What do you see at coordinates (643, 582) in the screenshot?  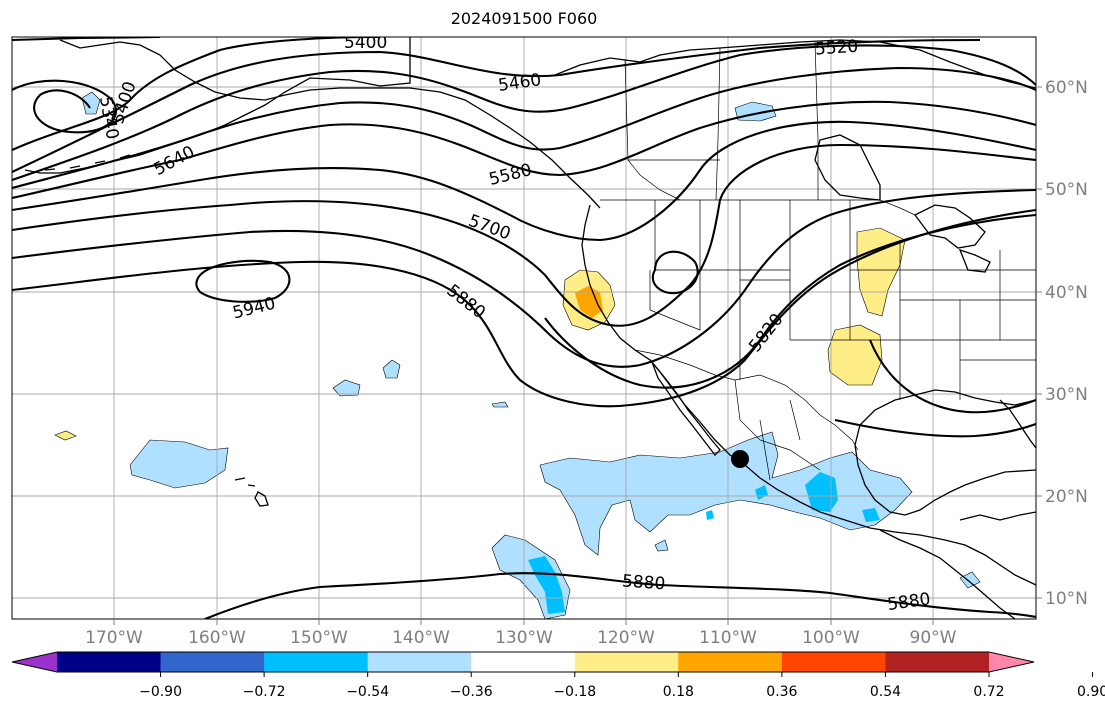 I see `contour-label: 5880` at bounding box center [643, 582].